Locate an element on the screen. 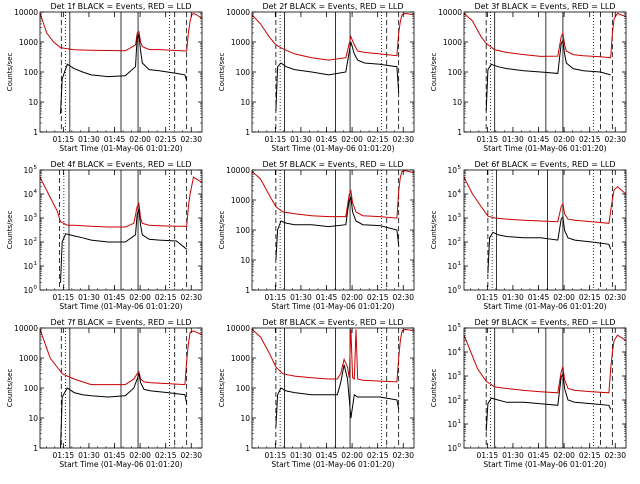  y-tick-exponent: 2 is located at coordinates (460, 240).